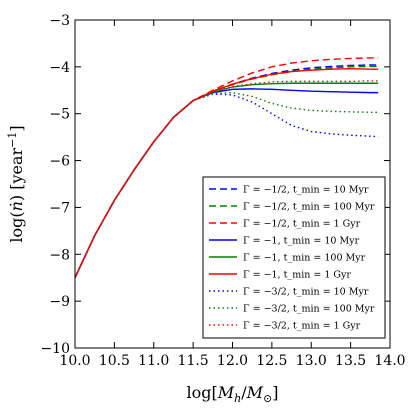 This screenshot has width=415, height=415. What do you see at coordinates (232, 361) in the screenshot?
I see `x-tick-label: 12.0` at bounding box center [232, 361].